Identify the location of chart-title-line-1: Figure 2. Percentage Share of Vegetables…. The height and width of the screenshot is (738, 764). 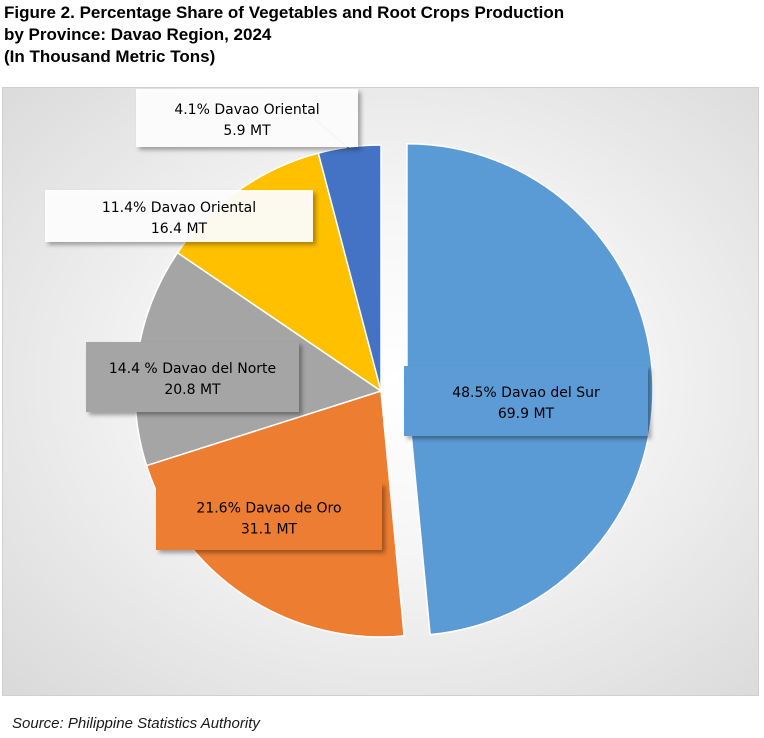
(284, 12).